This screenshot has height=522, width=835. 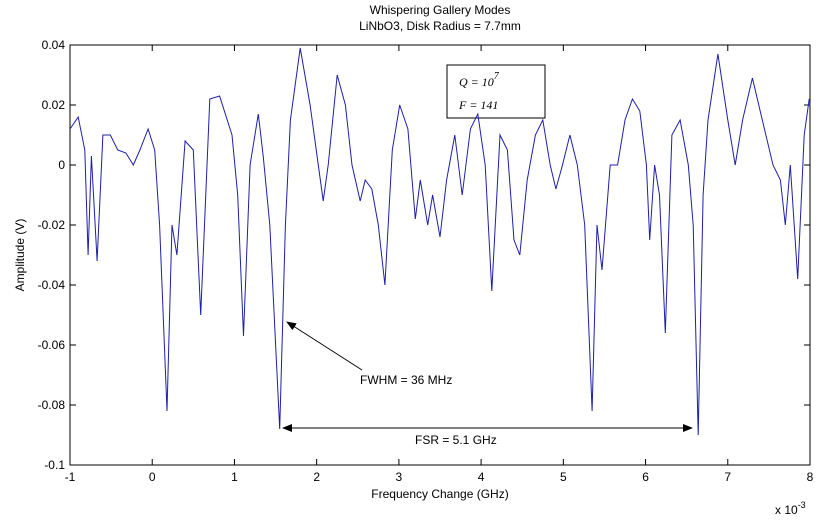 What do you see at coordinates (70, 477) in the screenshot?
I see `x-tick-label: -1` at bounding box center [70, 477].